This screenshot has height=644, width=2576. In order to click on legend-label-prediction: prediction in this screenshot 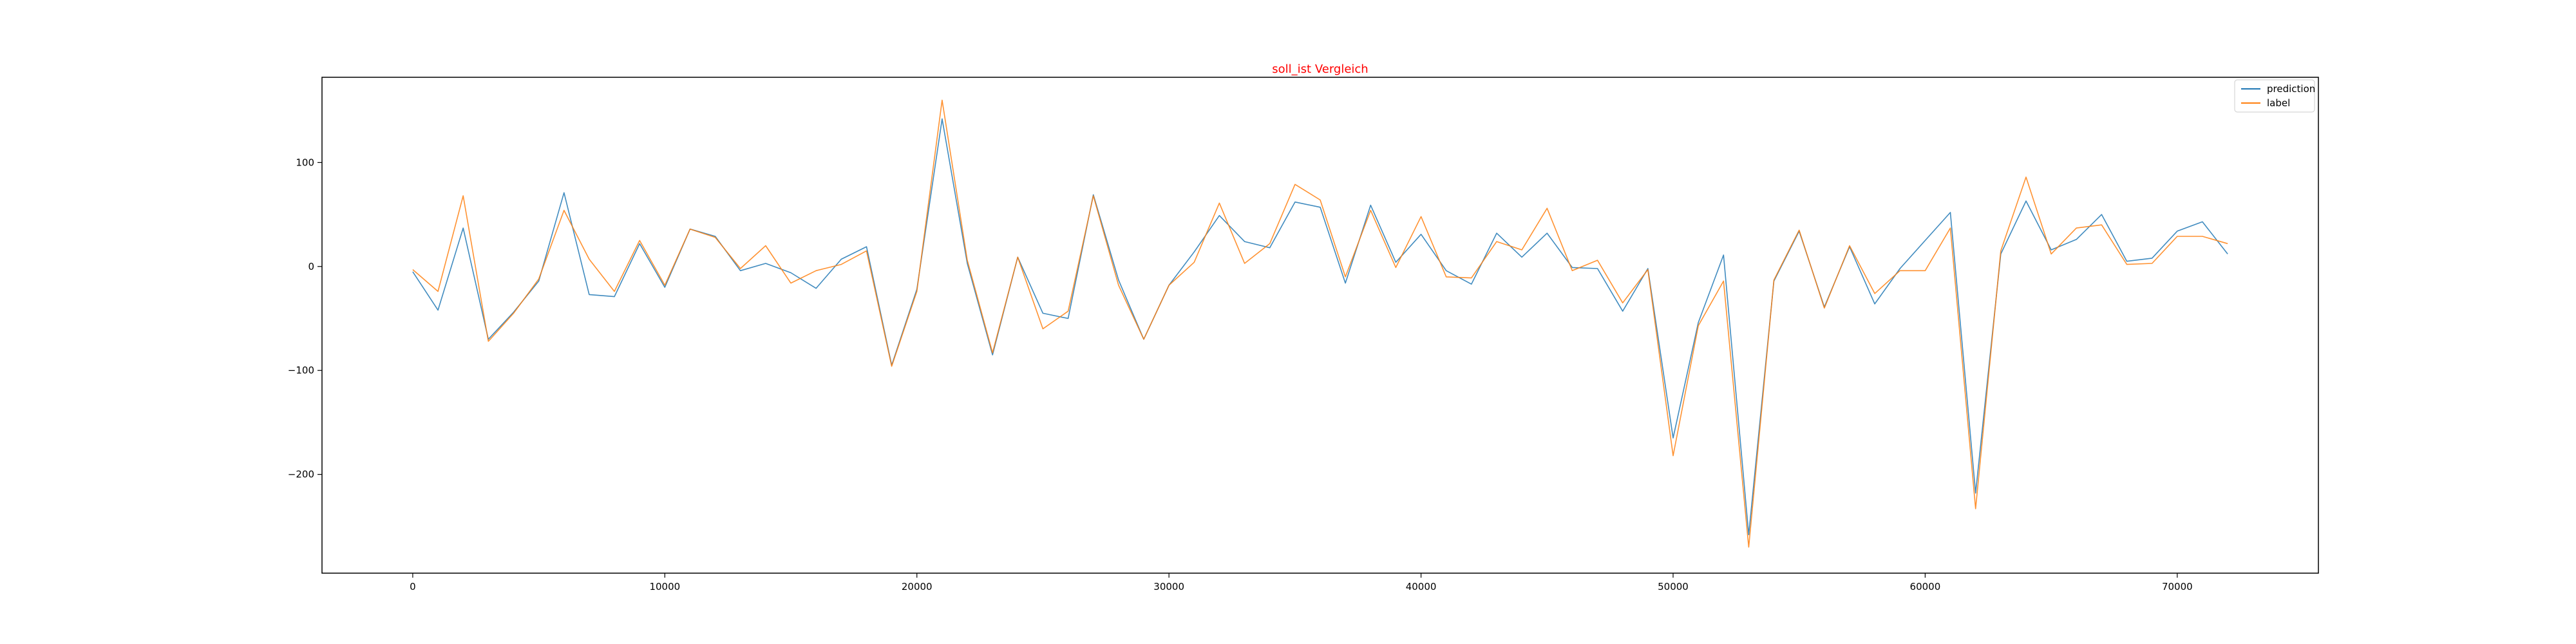, I will do `click(2291, 89)`.